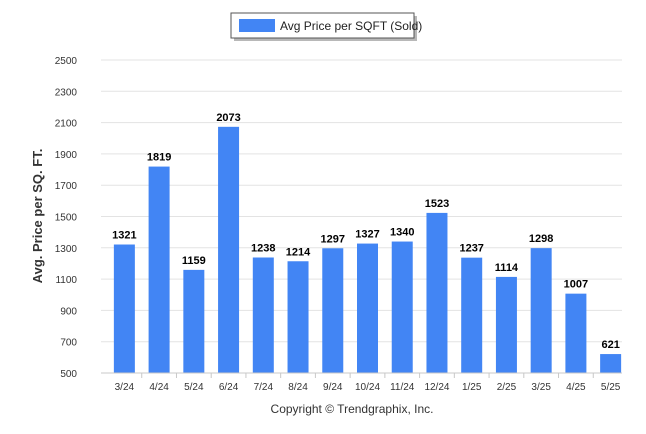 Image resolution: width=646 pixels, height=434 pixels. Describe the element at coordinates (352, 409) in the screenshot. I see `copyright-text: Copyright © Trendgraphix, Inc.` at that location.